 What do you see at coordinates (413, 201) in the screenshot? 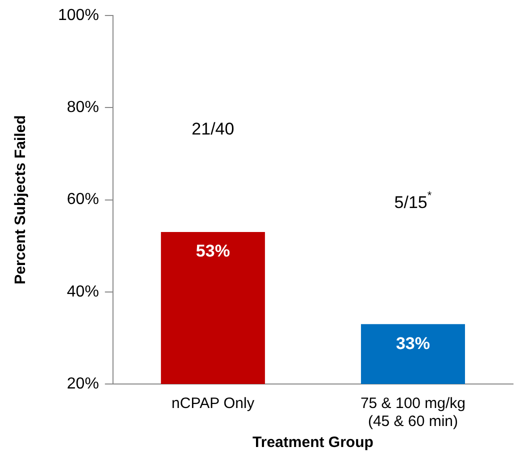
I see `annotation: 5/15*` at bounding box center [413, 201].